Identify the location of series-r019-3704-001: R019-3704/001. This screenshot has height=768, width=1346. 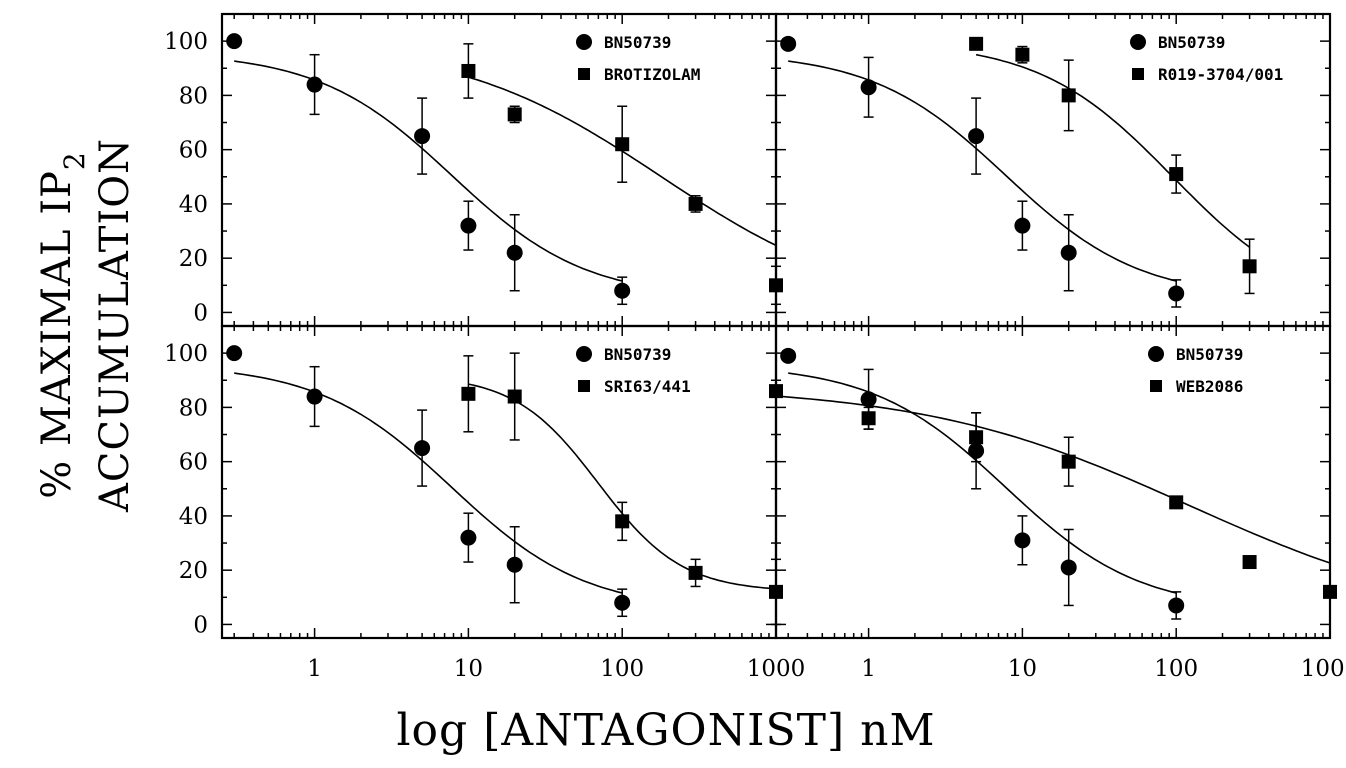
(1126, 165).